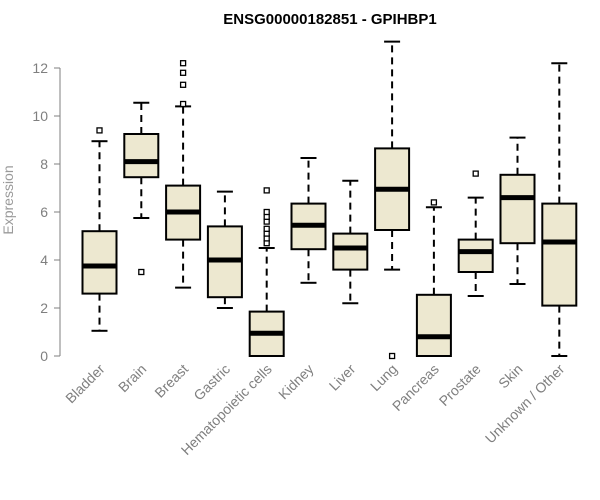 The image size is (600, 500). I want to click on box-gastric, so click(224, 249).